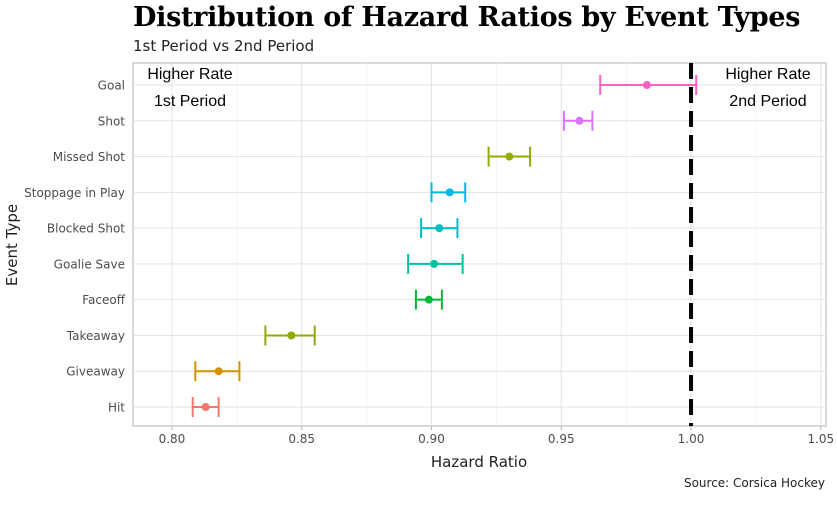  Describe the element at coordinates (112, 121) in the screenshot. I see `y-tick-label: Shot` at that location.